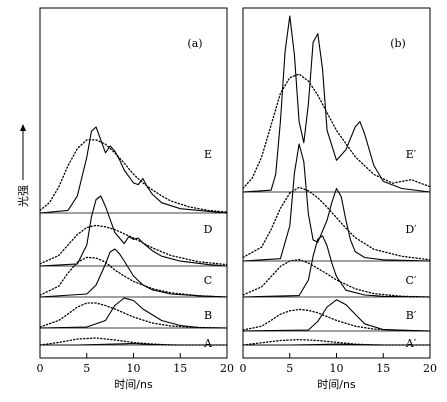 The image size is (447, 402). Describe the element at coordinates (411, 154) in the screenshot. I see `series-label: E′` at that location.